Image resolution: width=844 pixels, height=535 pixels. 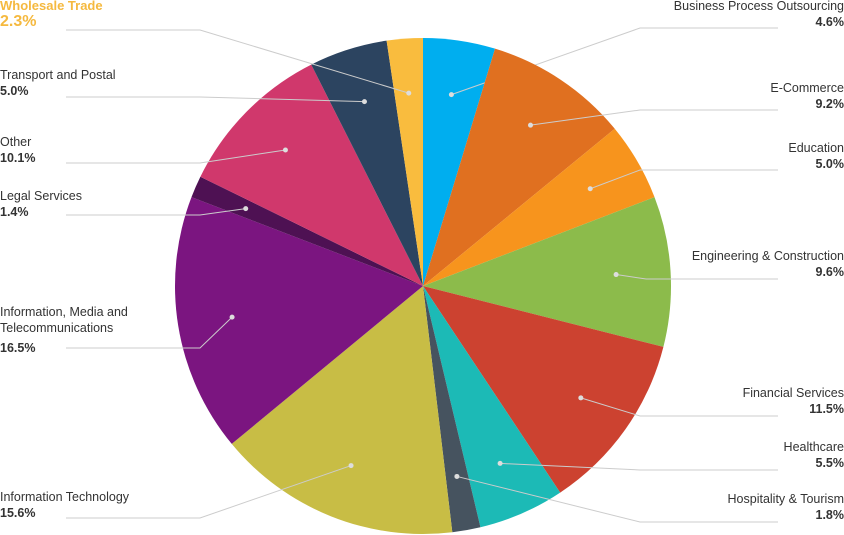 I want to click on slice-percent: 5.5%, so click(x=829, y=463).